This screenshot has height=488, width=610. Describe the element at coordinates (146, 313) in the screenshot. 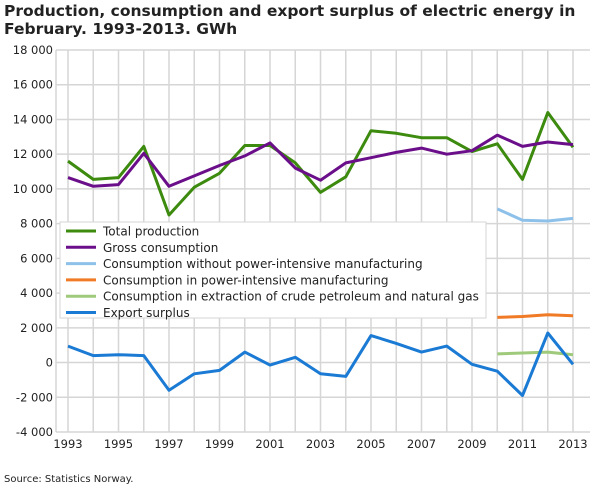

I see `legend-label: Export surplus` at that location.